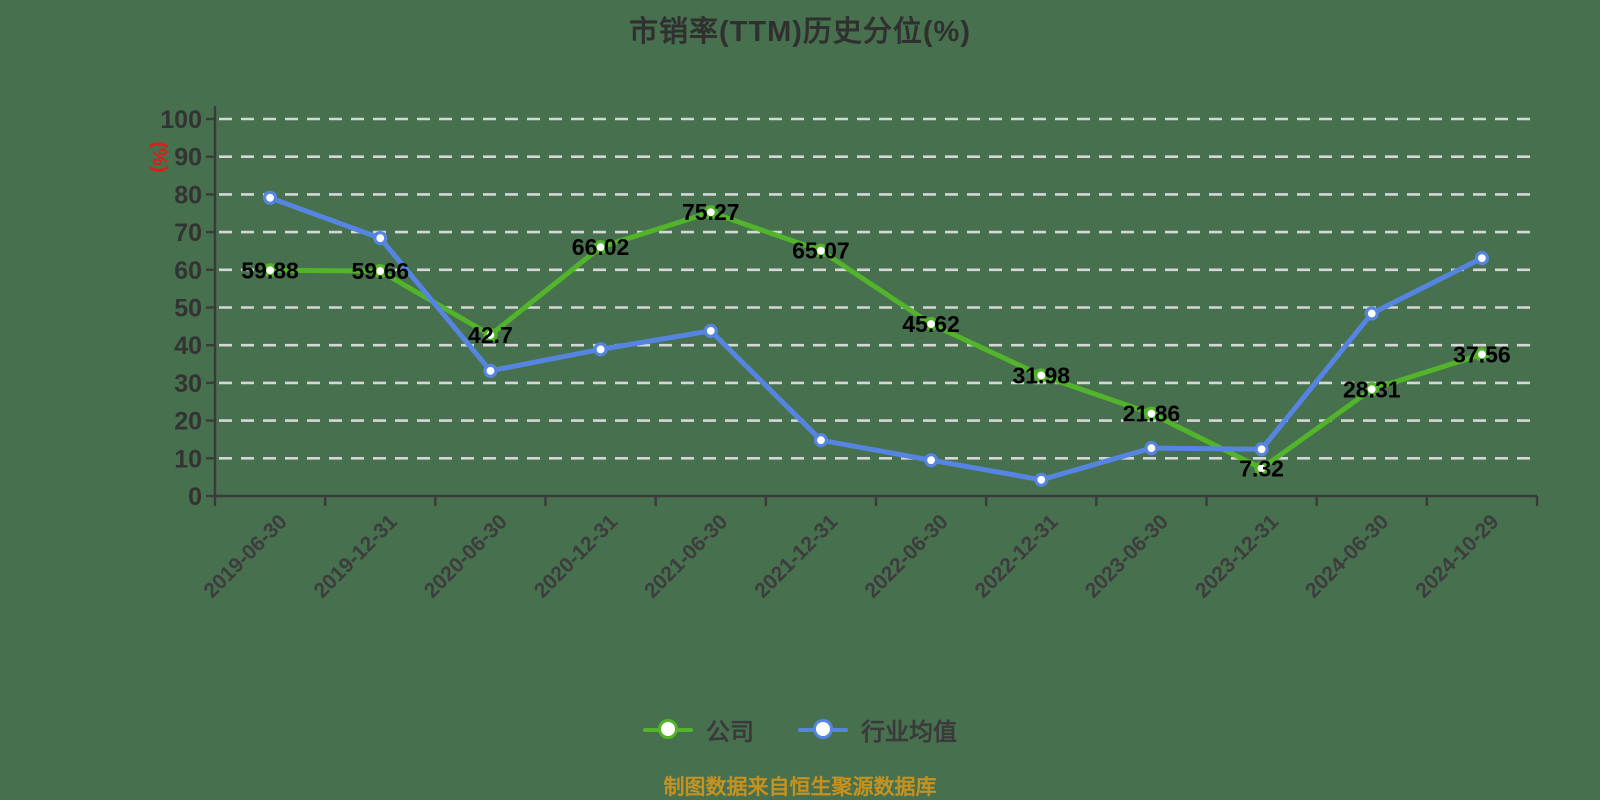 This screenshot has width=1600, height=800. What do you see at coordinates (188, 309) in the screenshot?
I see `y-axis-tick-label: 50` at bounding box center [188, 309].